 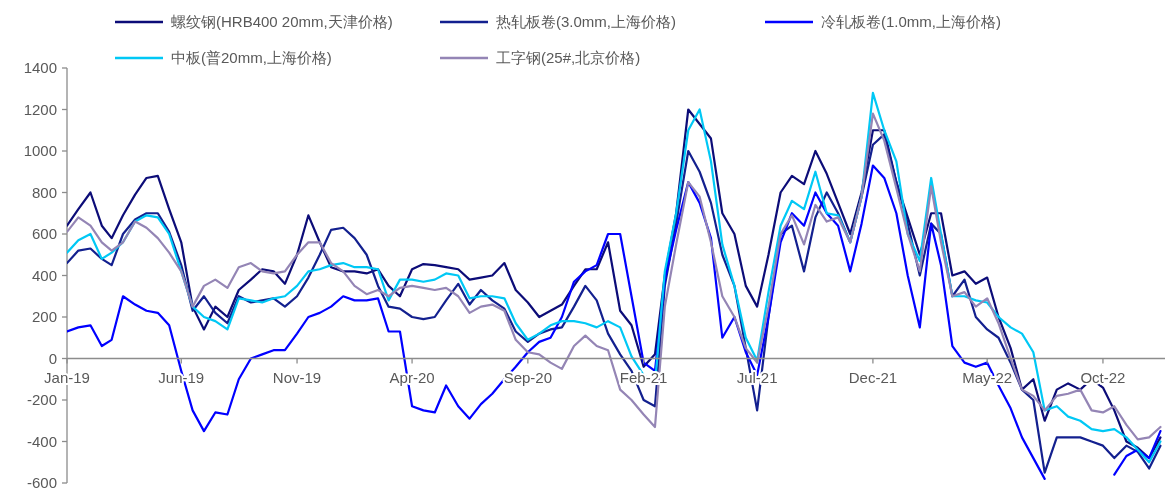 I want to click on y-tick-label: 800, so click(x=44, y=192).